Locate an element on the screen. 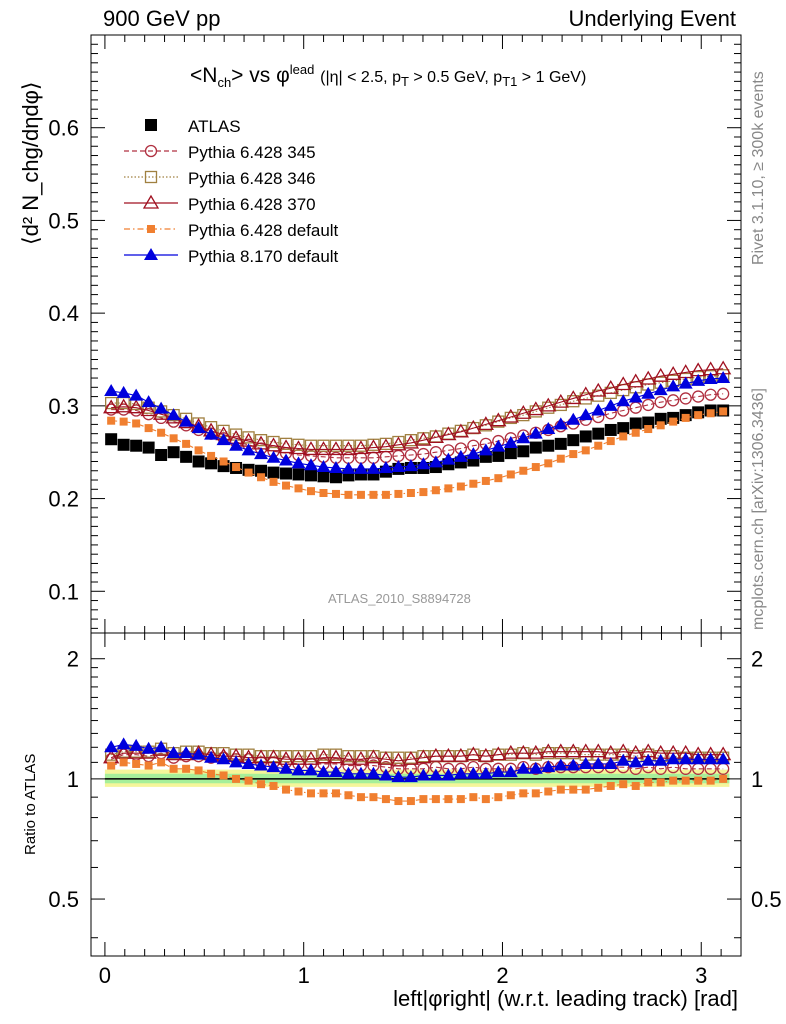  ratio-y-tick-label-left: 1 is located at coordinates (73, 779).